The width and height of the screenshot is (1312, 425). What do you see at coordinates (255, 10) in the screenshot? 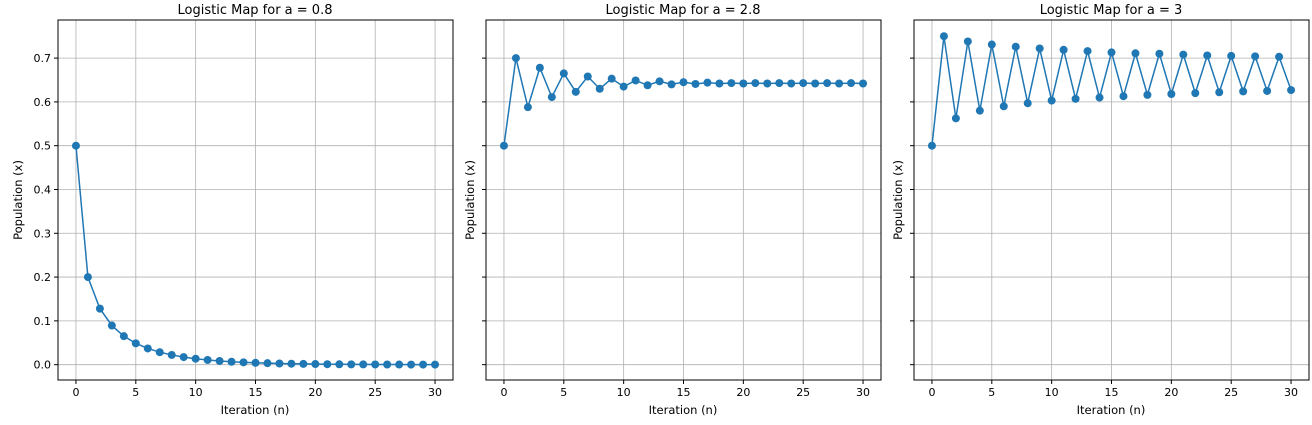
I see `subplot-title: Logistic Map for a = 0.8` at bounding box center [255, 10].